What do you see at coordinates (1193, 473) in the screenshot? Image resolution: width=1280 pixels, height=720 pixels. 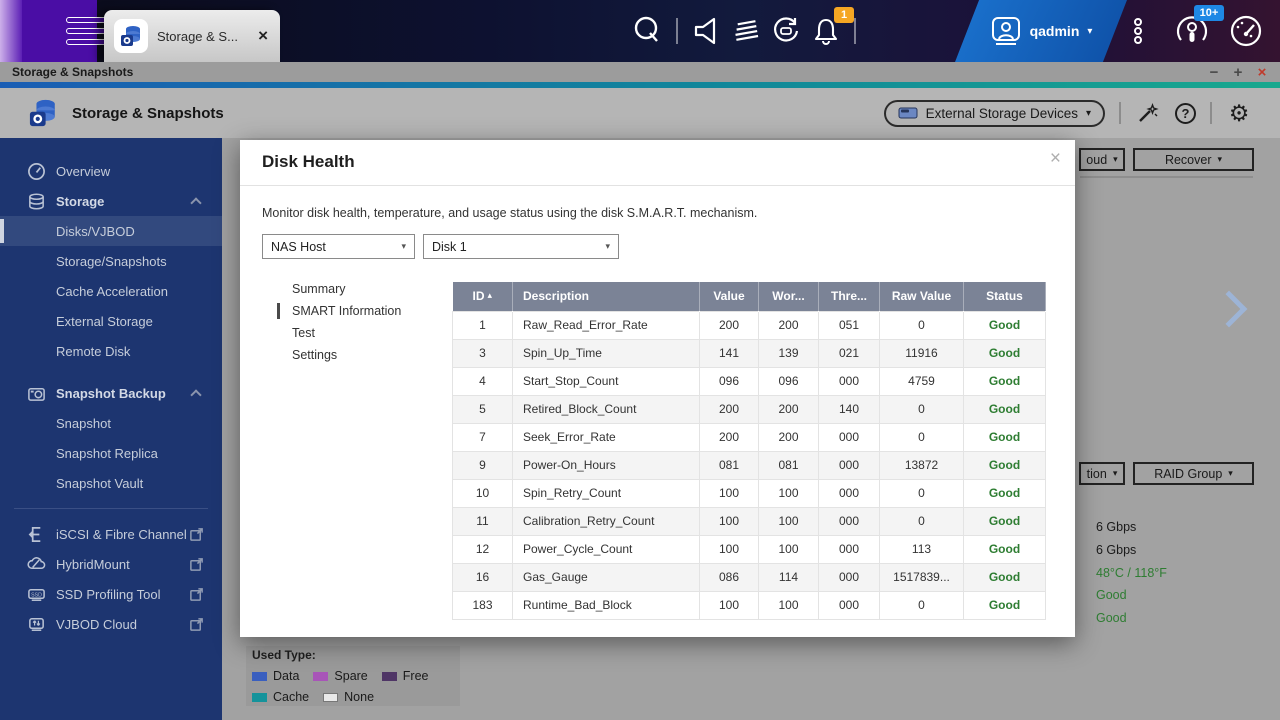 I see `raid-group-button: RAID Group ▾` at bounding box center [1193, 473].